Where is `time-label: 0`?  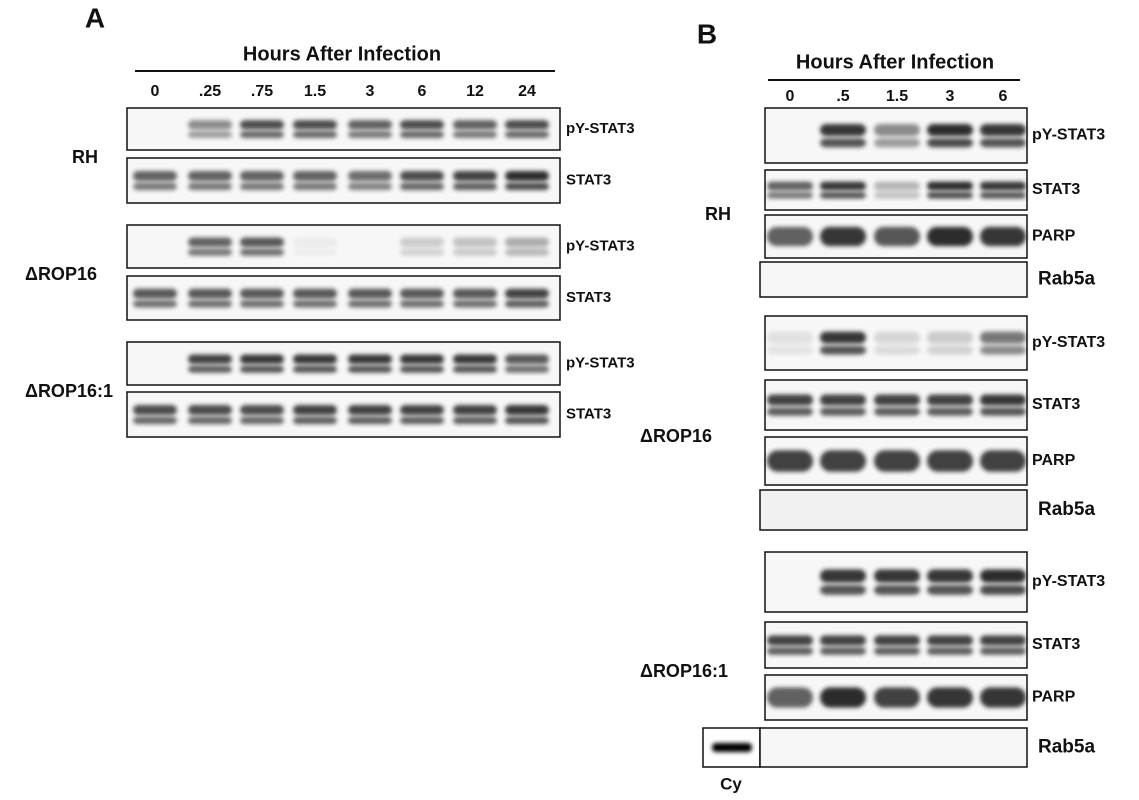 time-label: 0 is located at coordinates (790, 96).